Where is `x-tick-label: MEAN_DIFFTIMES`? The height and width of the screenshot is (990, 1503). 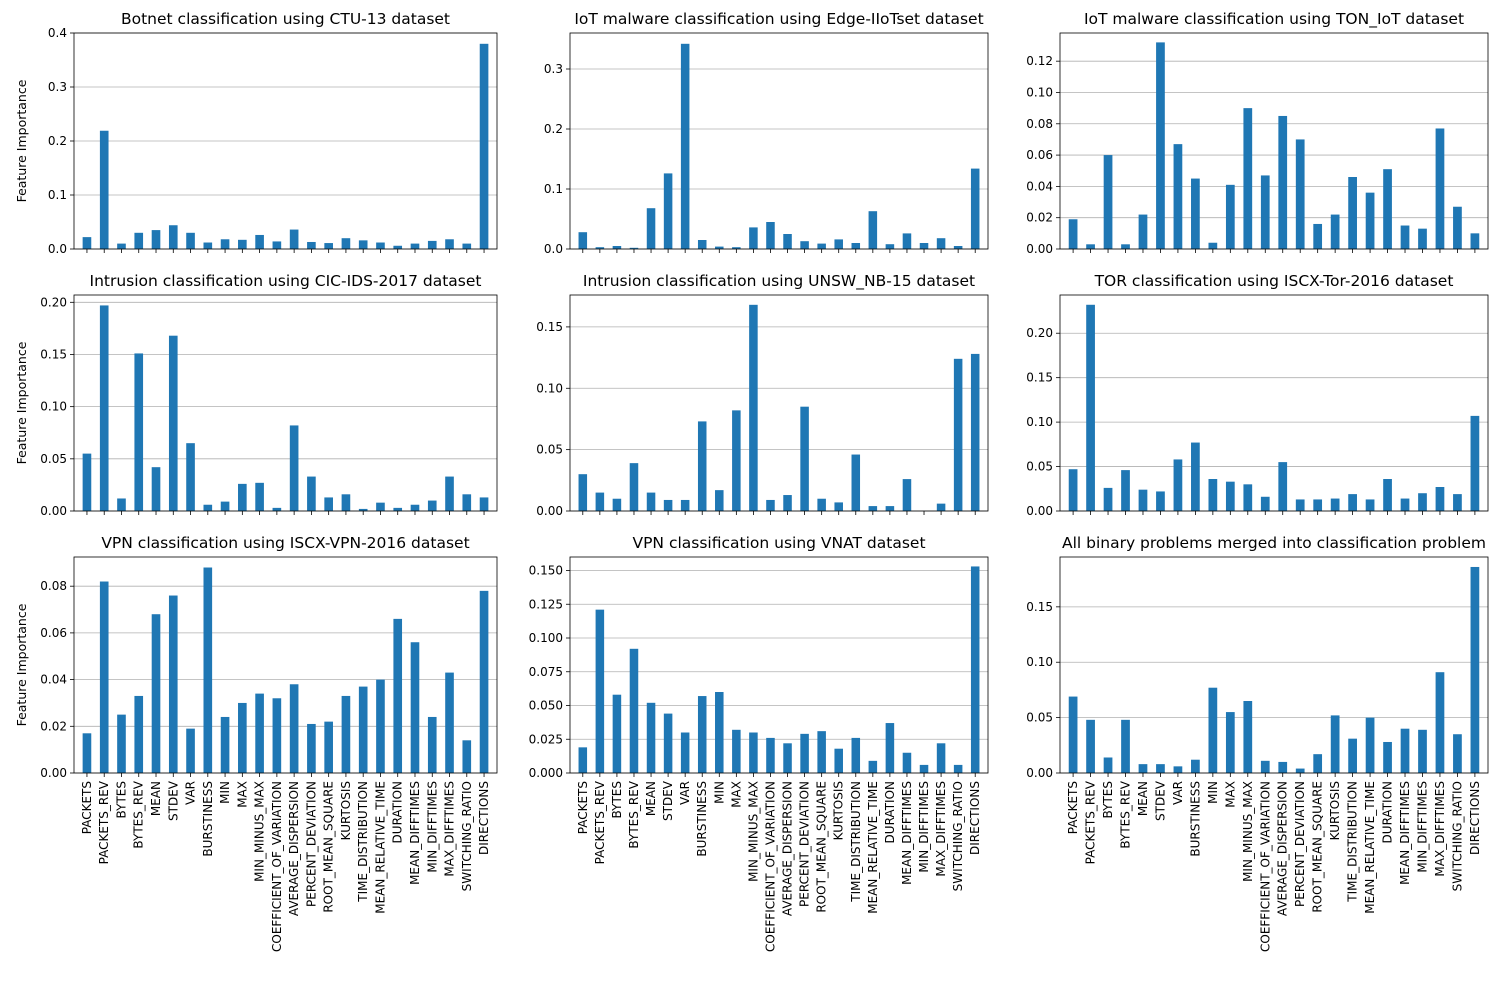 x-tick-label: MEAN_DIFFTIMES is located at coordinates (415, 833).